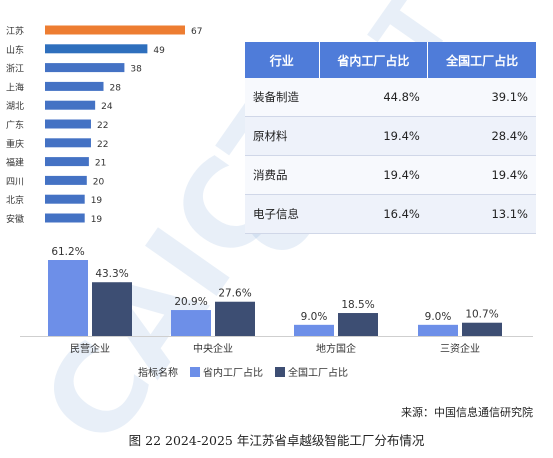  What do you see at coordinates (15, 125) in the screenshot?
I see `category-label: 广东` at bounding box center [15, 125].